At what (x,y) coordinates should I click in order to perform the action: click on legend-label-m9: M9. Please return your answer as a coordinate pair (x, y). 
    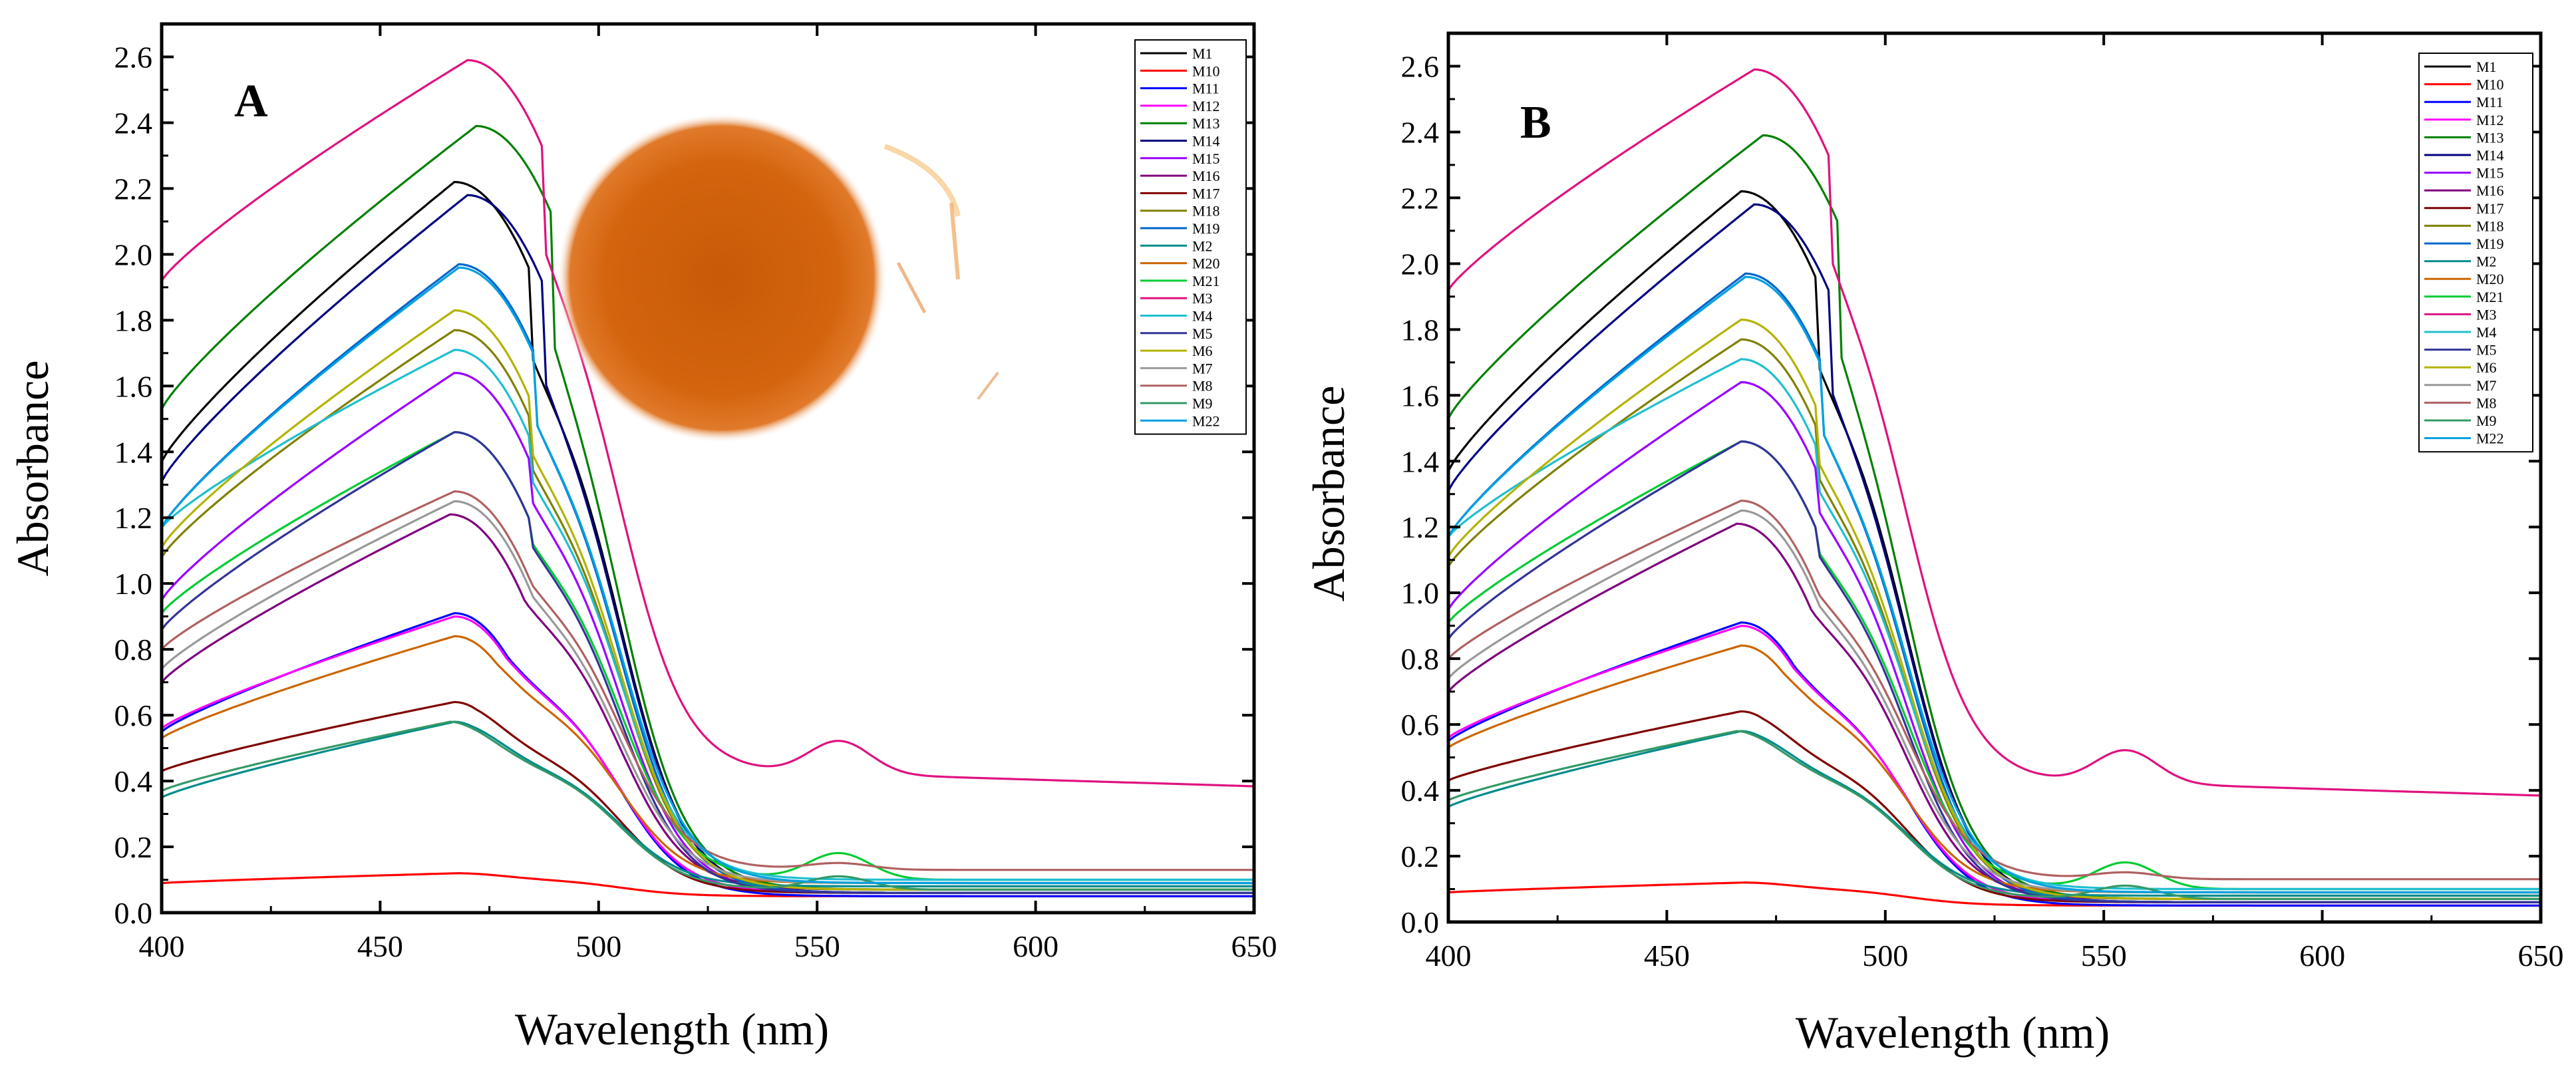
    Looking at the image, I should click on (2486, 421).